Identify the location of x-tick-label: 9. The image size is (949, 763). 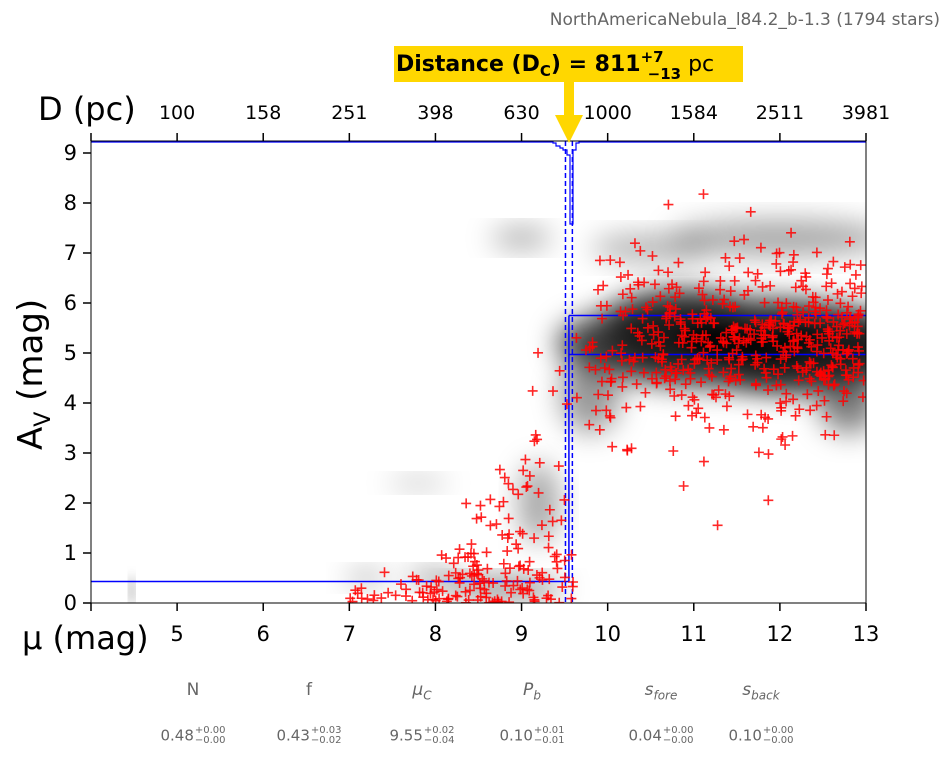
(521, 634).